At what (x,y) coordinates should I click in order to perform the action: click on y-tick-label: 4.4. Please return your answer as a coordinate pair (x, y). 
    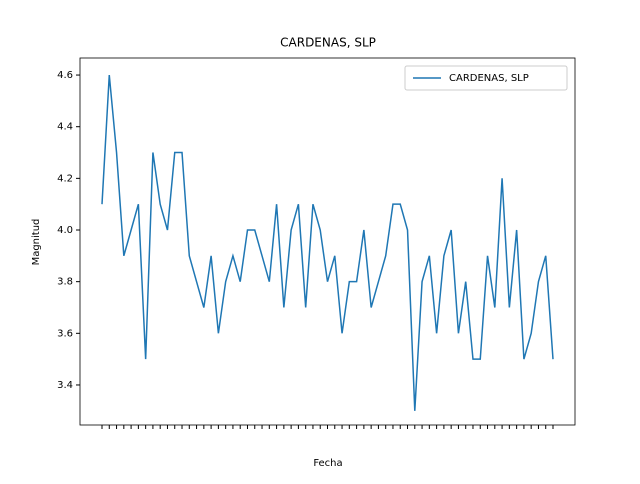
    Looking at the image, I should click on (65, 127).